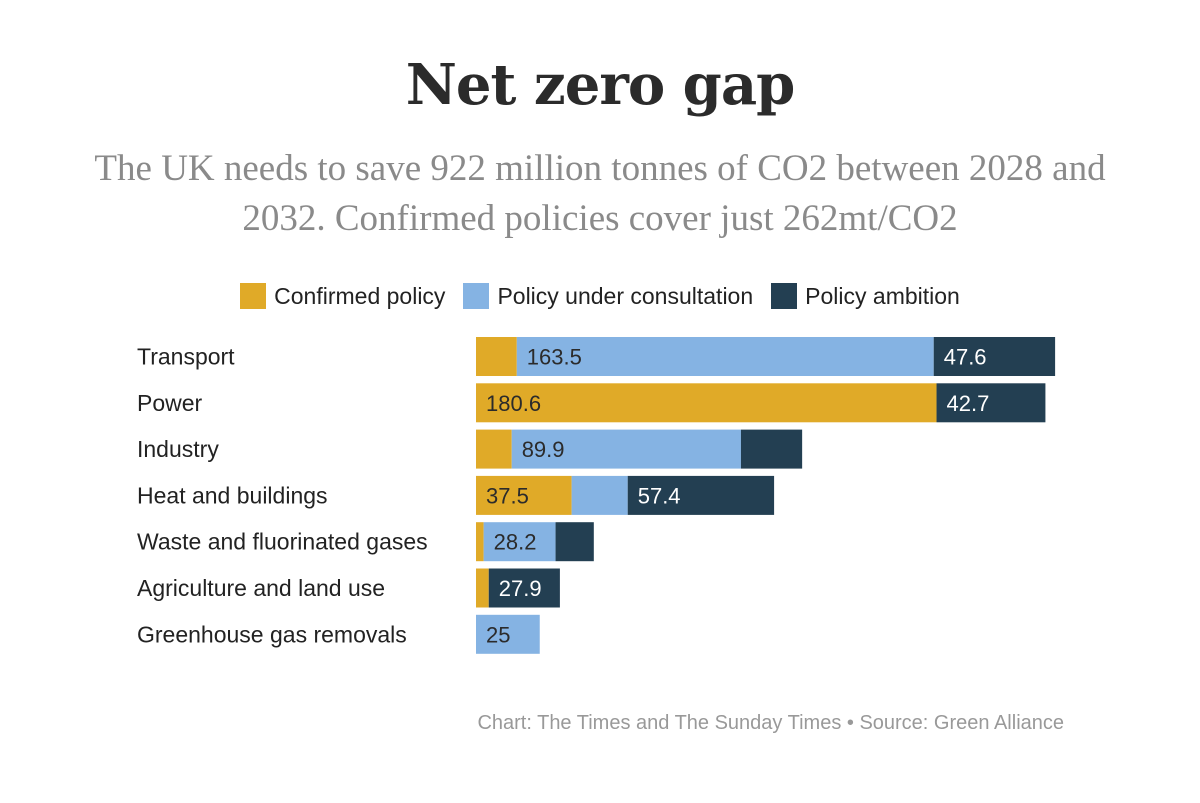  I want to click on value-label: 180.6, so click(513, 403).